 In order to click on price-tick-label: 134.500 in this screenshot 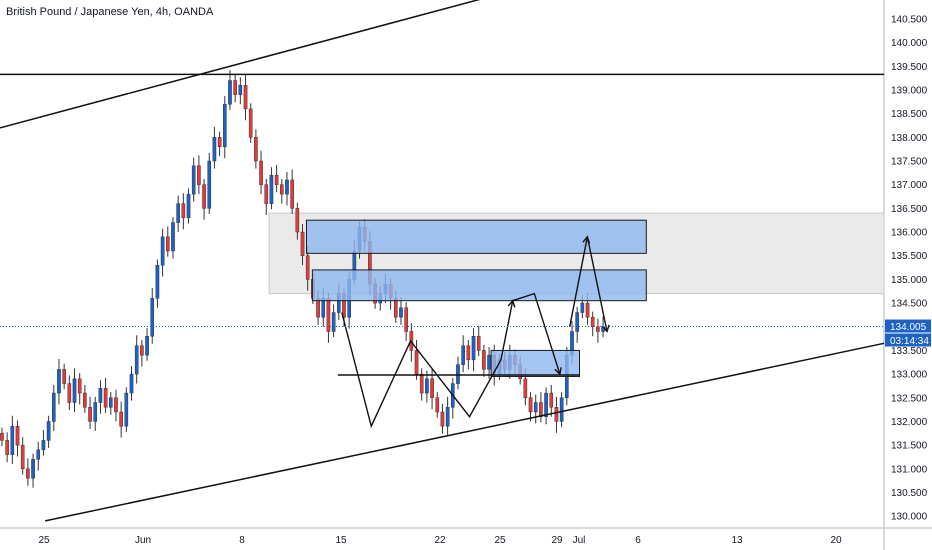, I will do `click(909, 304)`.